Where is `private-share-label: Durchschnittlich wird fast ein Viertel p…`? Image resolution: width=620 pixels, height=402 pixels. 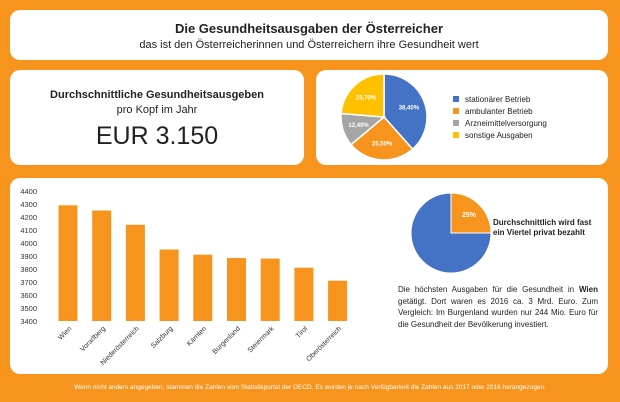
private-share-label: Durchschnittlich wird fast ein Viertel p… is located at coordinates (542, 227).